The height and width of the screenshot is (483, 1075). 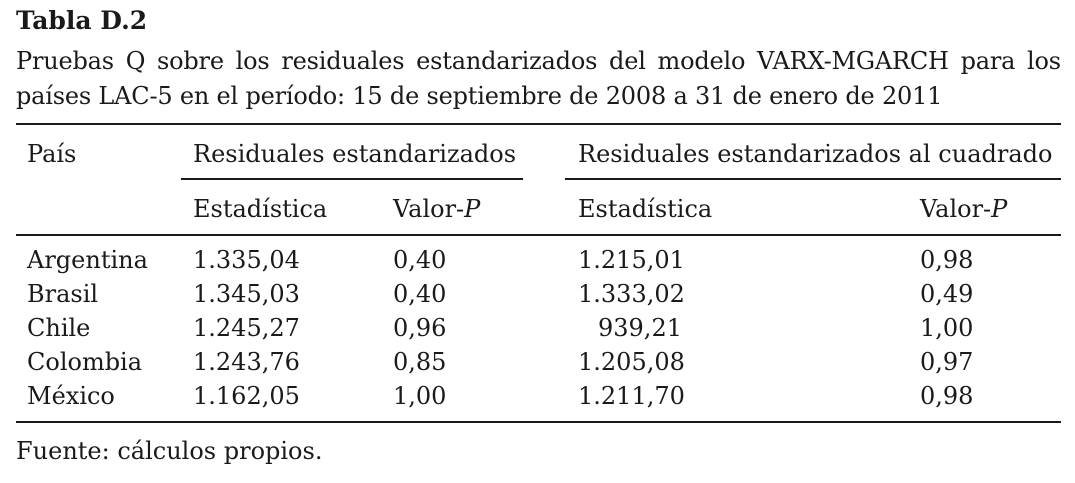 What do you see at coordinates (631, 396) in the screenshot?
I see `cell-stat2: 1.211,70` at bounding box center [631, 396].